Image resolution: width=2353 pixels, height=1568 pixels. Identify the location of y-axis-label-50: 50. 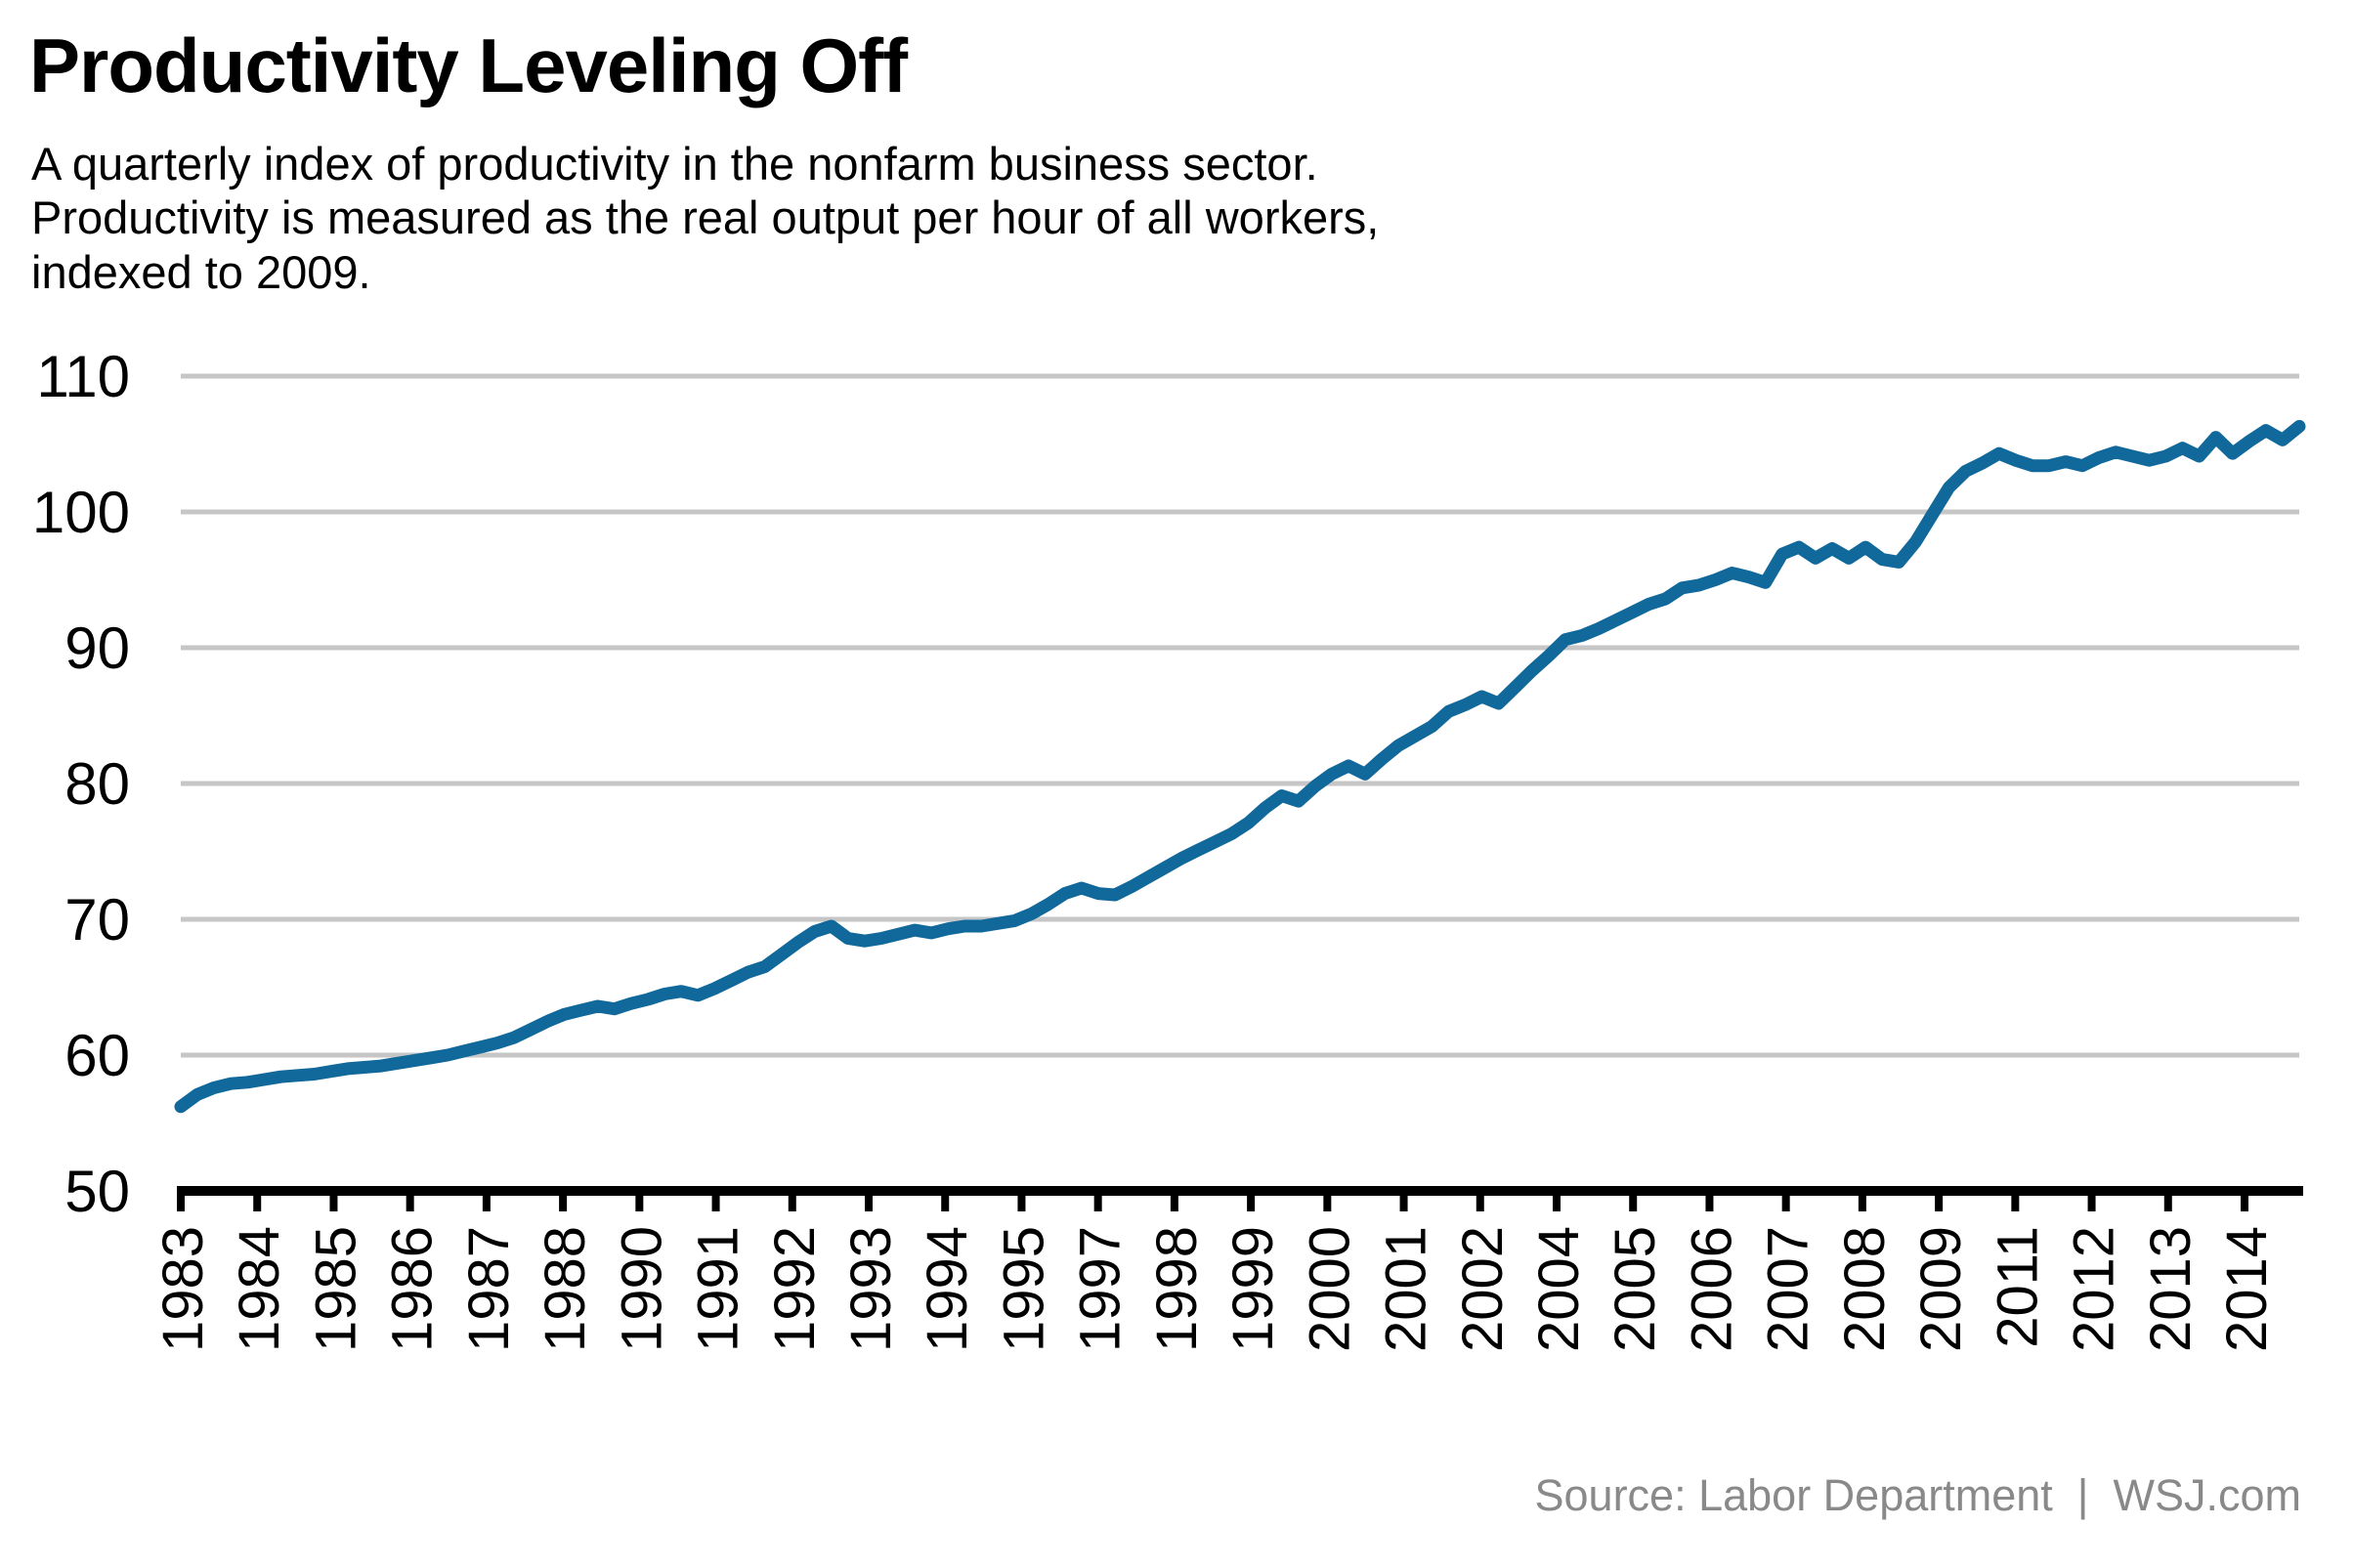
(97, 1191).